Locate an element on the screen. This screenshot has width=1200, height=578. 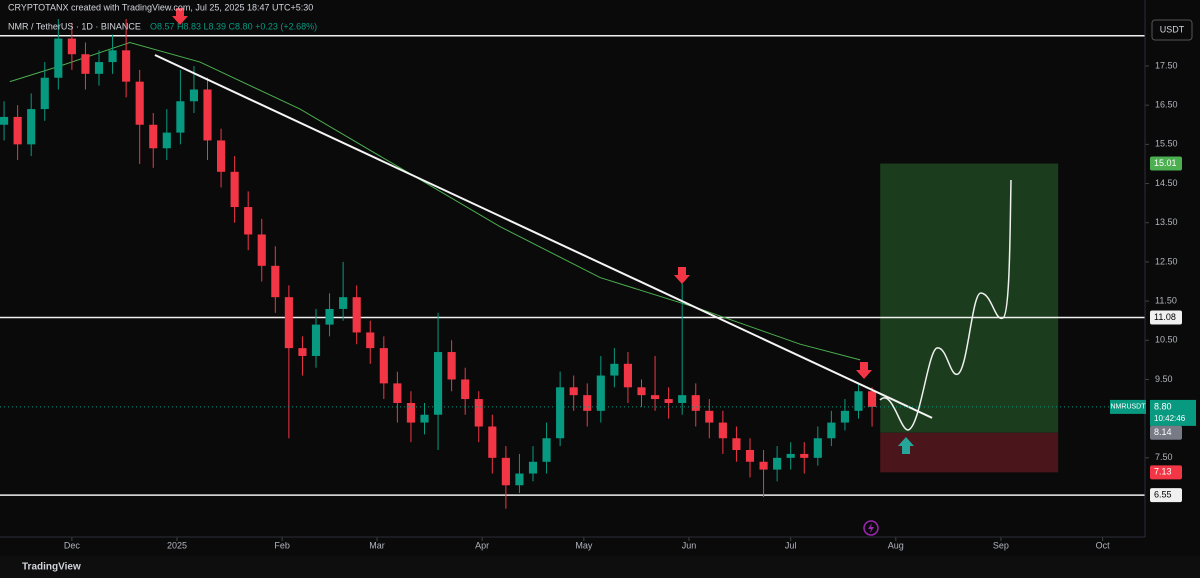
x-tick-label: Mar is located at coordinates (377, 545).